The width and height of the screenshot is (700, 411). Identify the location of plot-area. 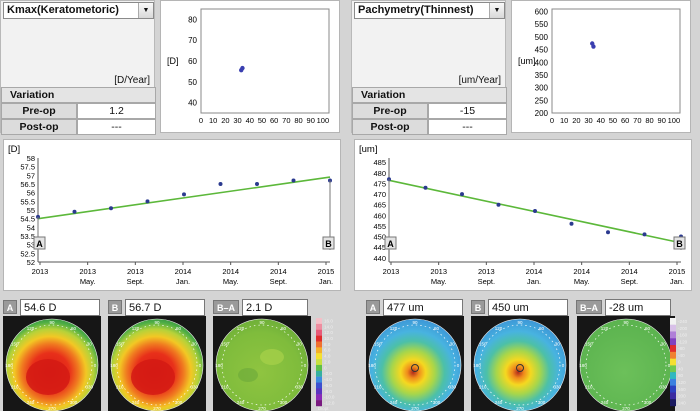
(616, 61).